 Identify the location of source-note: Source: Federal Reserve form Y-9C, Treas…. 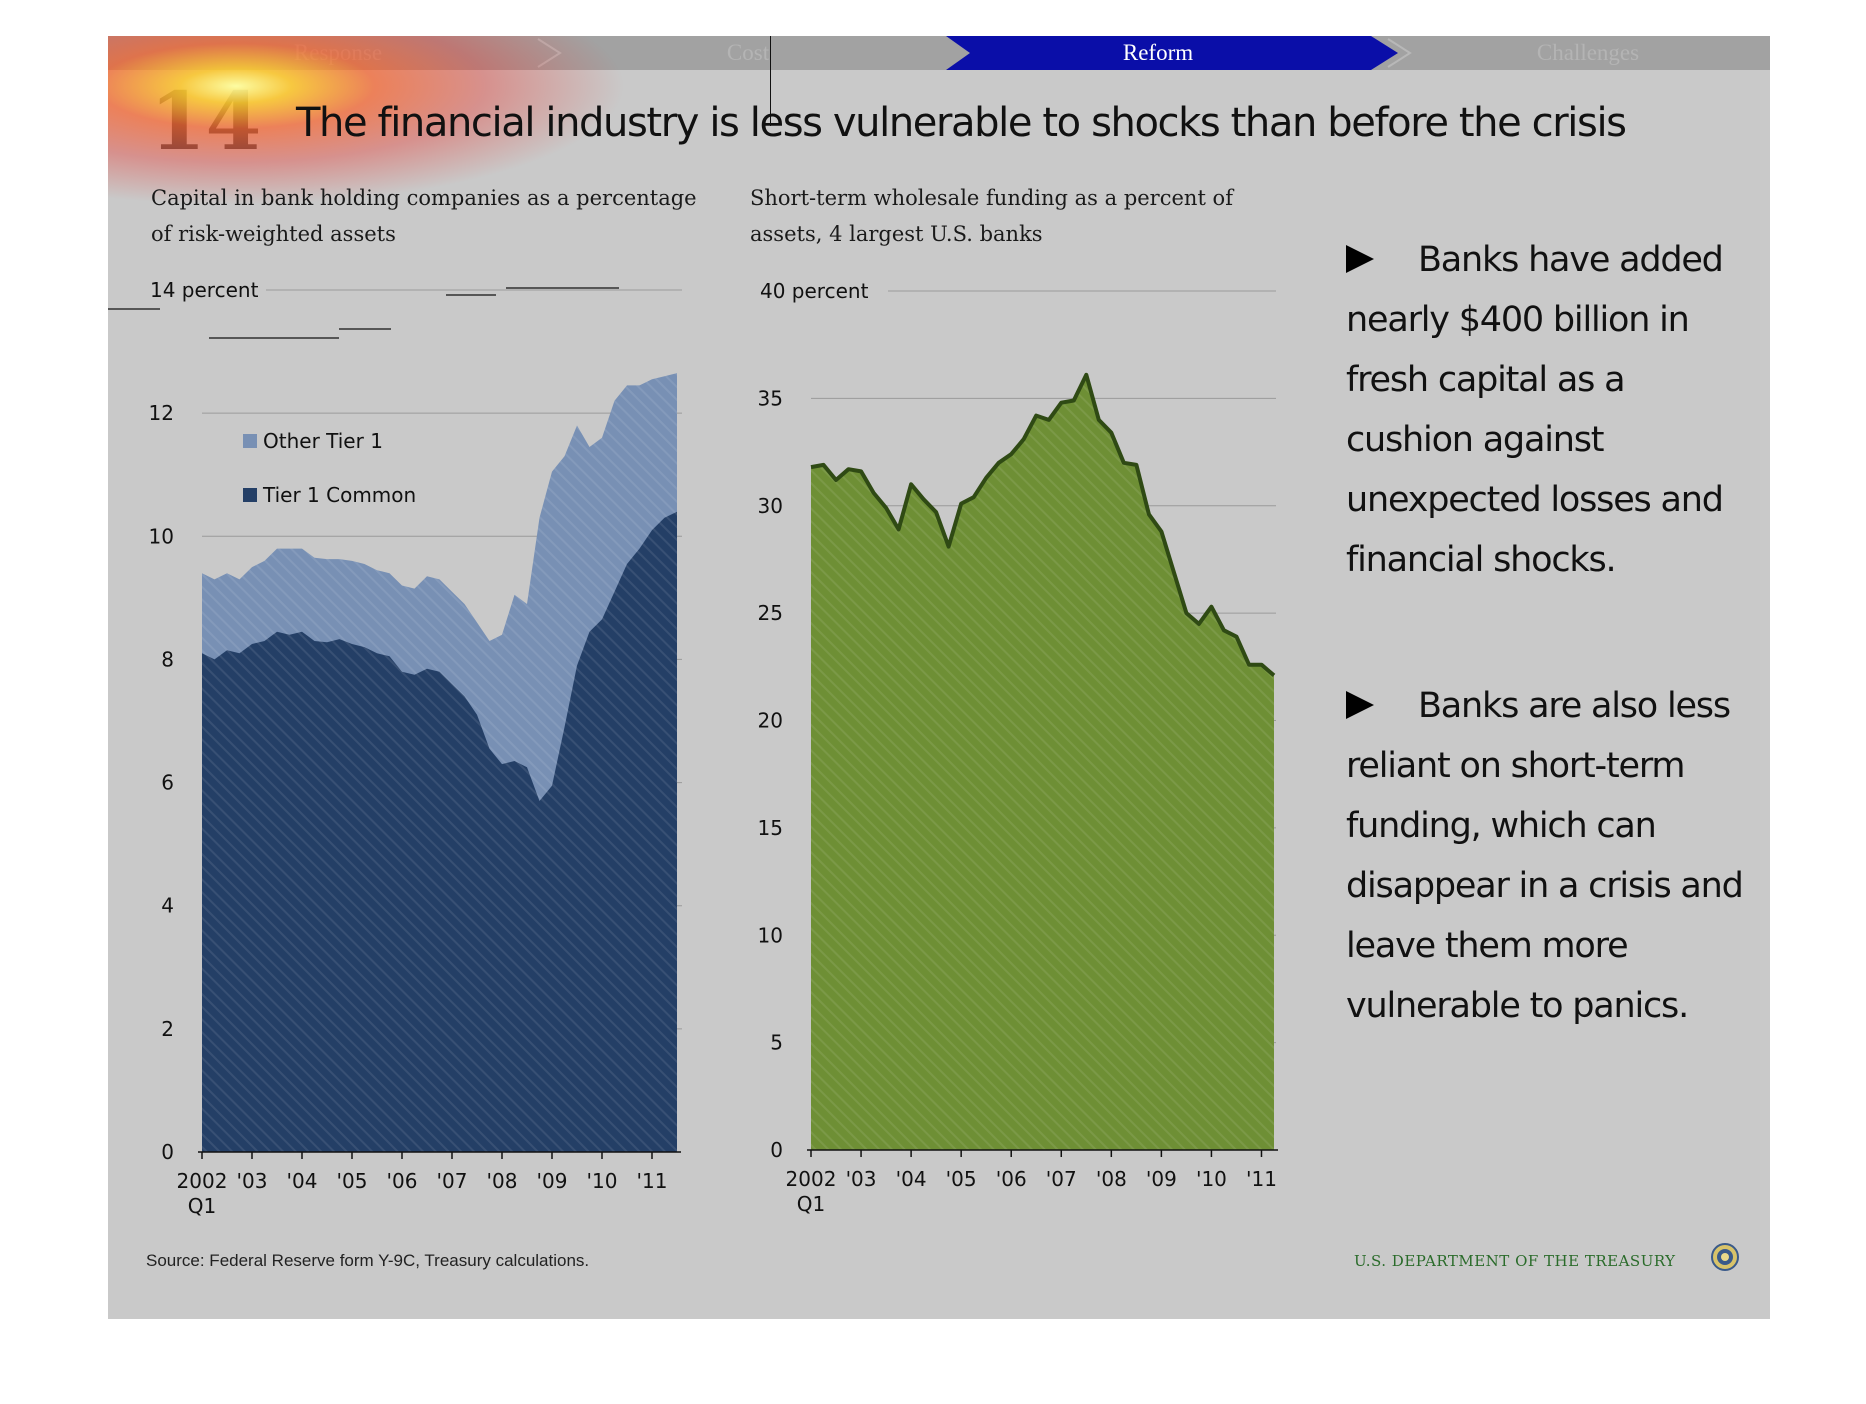
(368, 1260).